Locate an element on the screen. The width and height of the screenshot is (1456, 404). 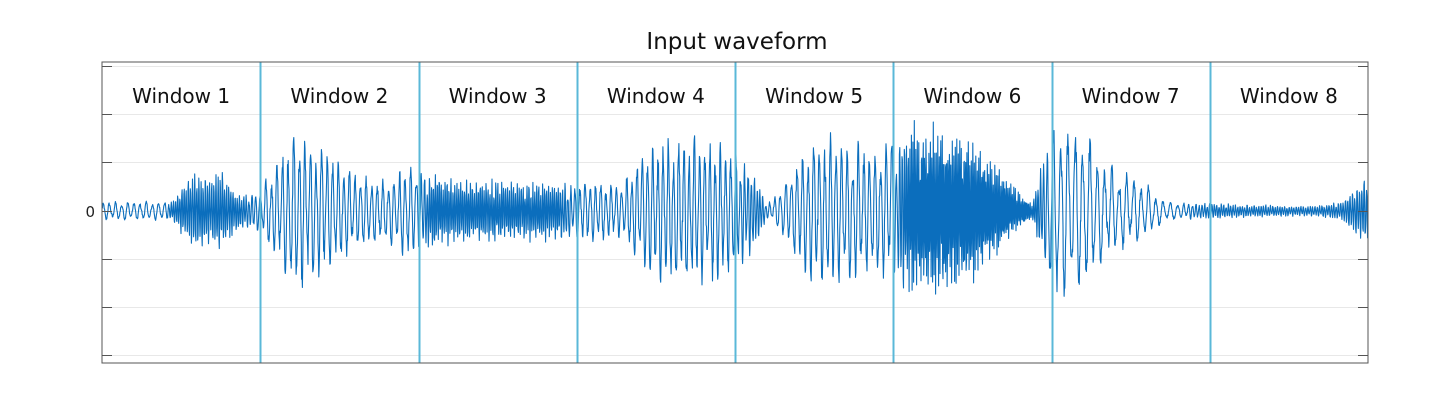
window-label-2: Window 2 is located at coordinates (339, 96).